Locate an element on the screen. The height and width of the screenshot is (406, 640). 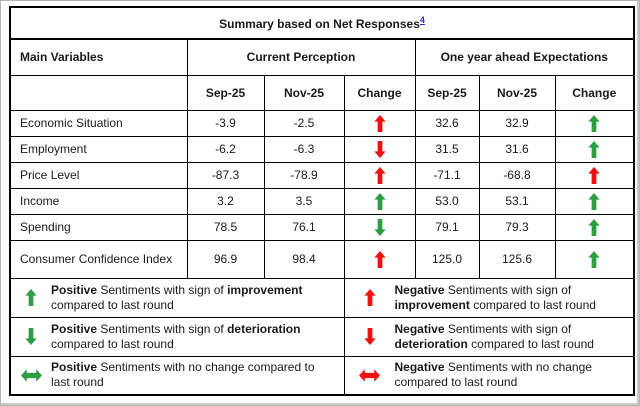
value-cell: 125.6 is located at coordinates (517, 259).